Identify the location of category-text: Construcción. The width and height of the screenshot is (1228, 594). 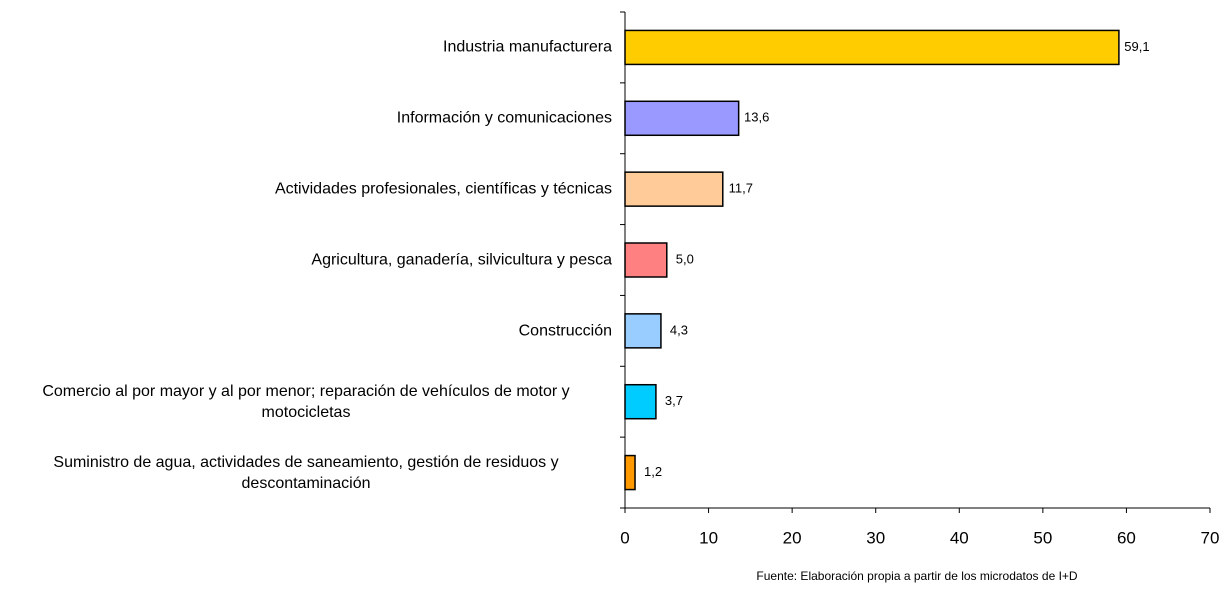
(565, 331).